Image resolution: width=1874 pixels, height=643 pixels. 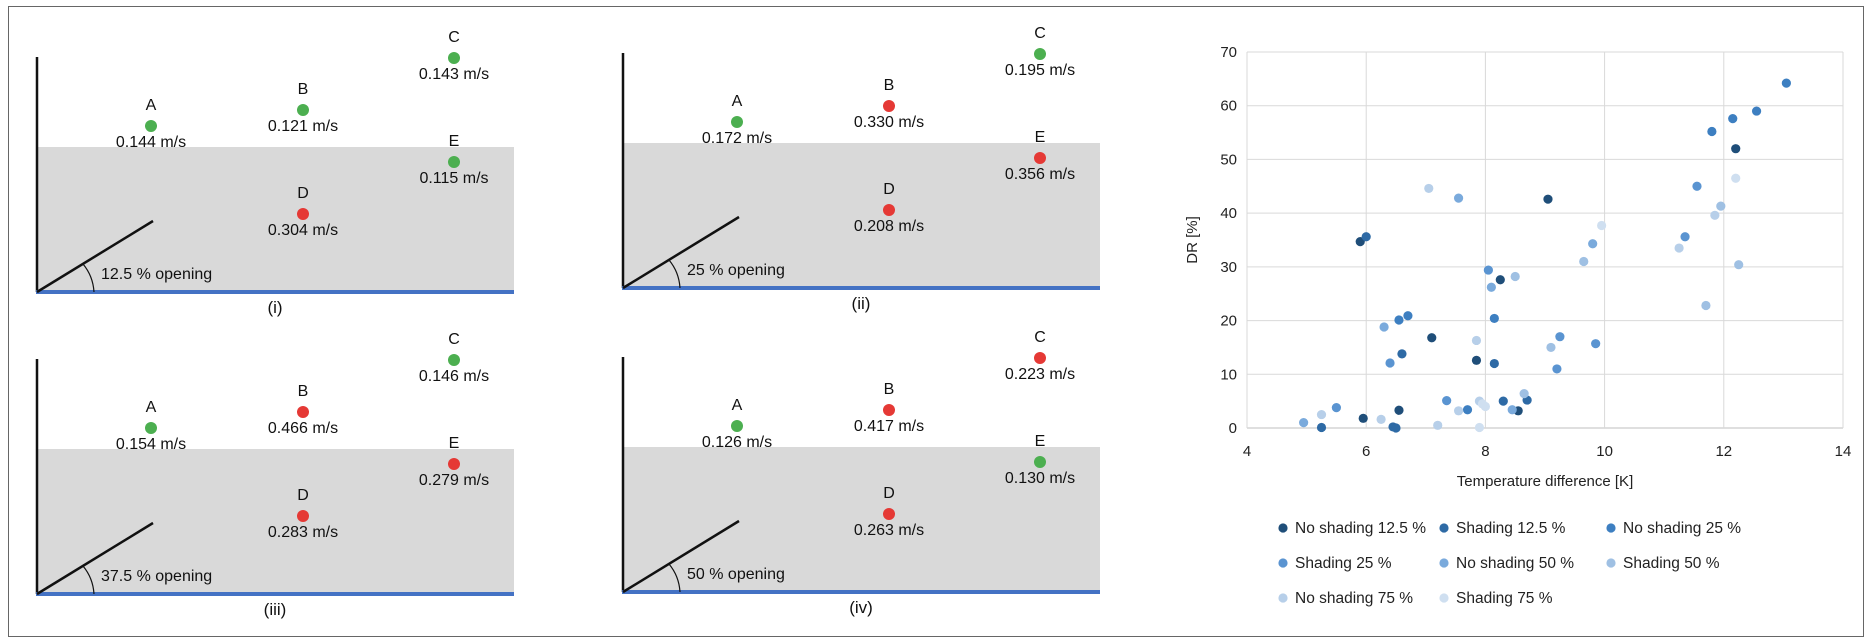 What do you see at coordinates (156, 274) in the screenshot?
I see `opening-label: 12.5 % opening` at bounding box center [156, 274].